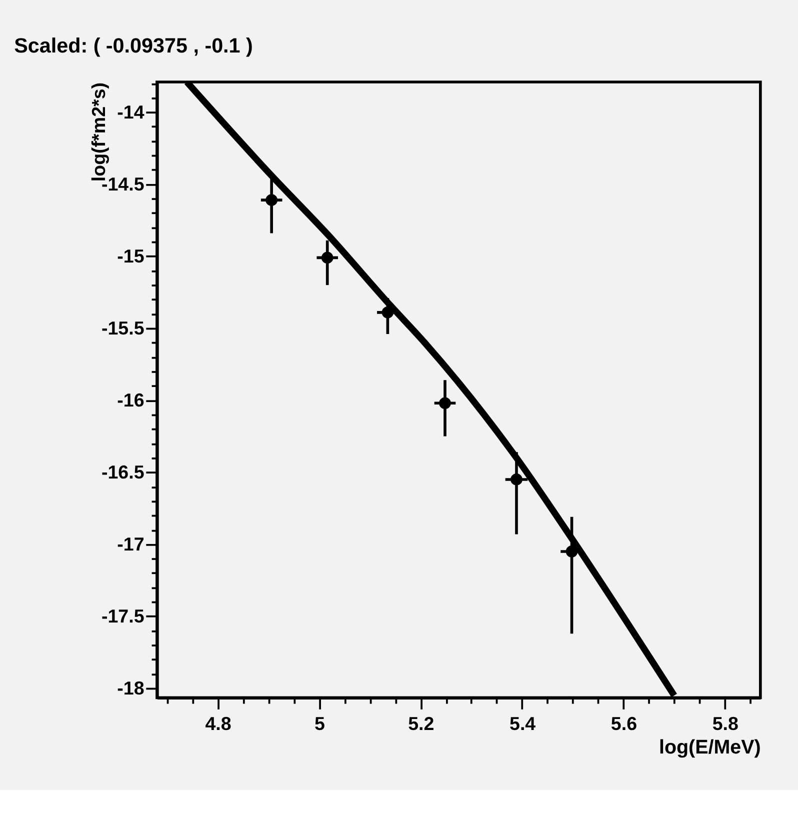 Image resolution: width=798 pixels, height=822 pixels. What do you see at coordinates (218, 723) in the screenshot?
I see `x-tick-label: 4.8` at bounding box center [218, 723].